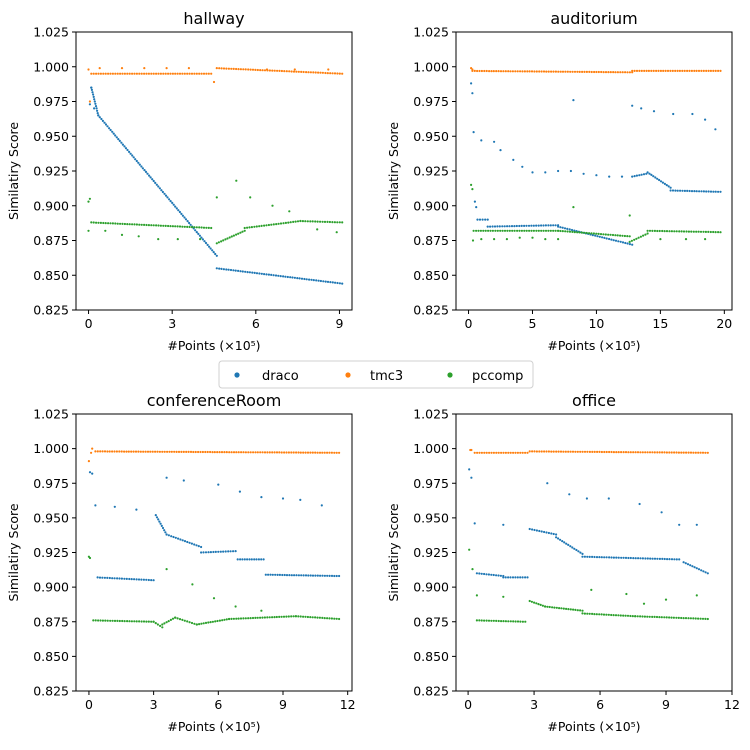 The image size is (750, 750). I want to click on y-tick-label: 0.825, so click(431, 691).